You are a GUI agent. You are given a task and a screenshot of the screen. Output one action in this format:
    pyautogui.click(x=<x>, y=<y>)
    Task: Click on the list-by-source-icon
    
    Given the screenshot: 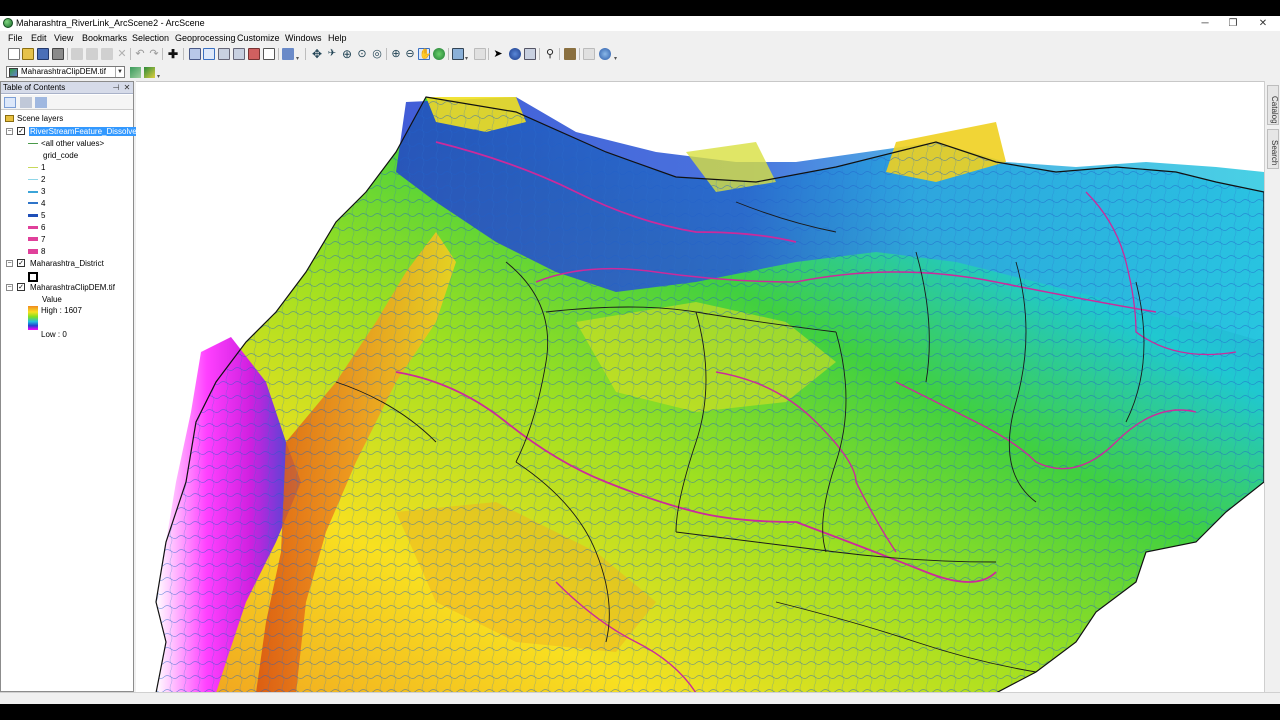 What is the action you would take?
    pyautogui.click(x=26, y=102)
    